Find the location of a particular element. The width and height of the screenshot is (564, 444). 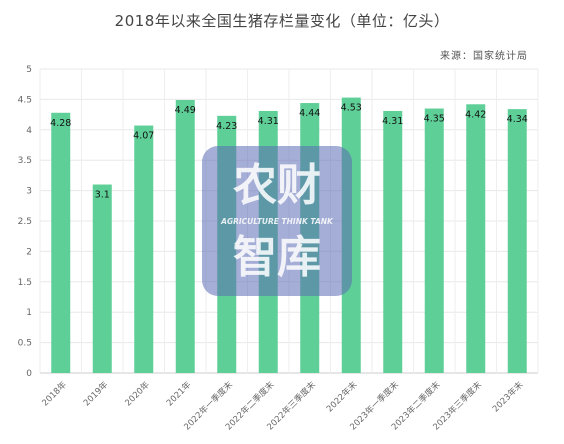

y-tick-label: 5 is located at coordinates (29, 70).